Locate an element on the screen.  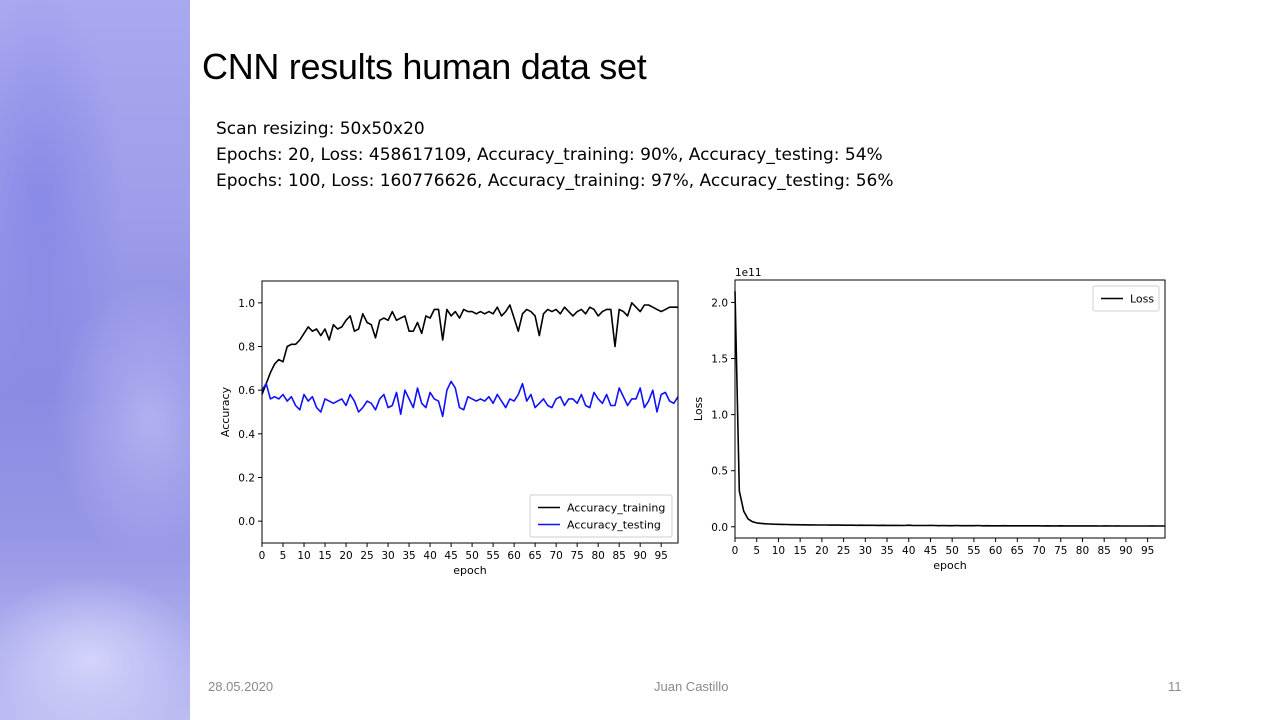
slide-title: CNN results human data set is located at coordinates (424, 66).